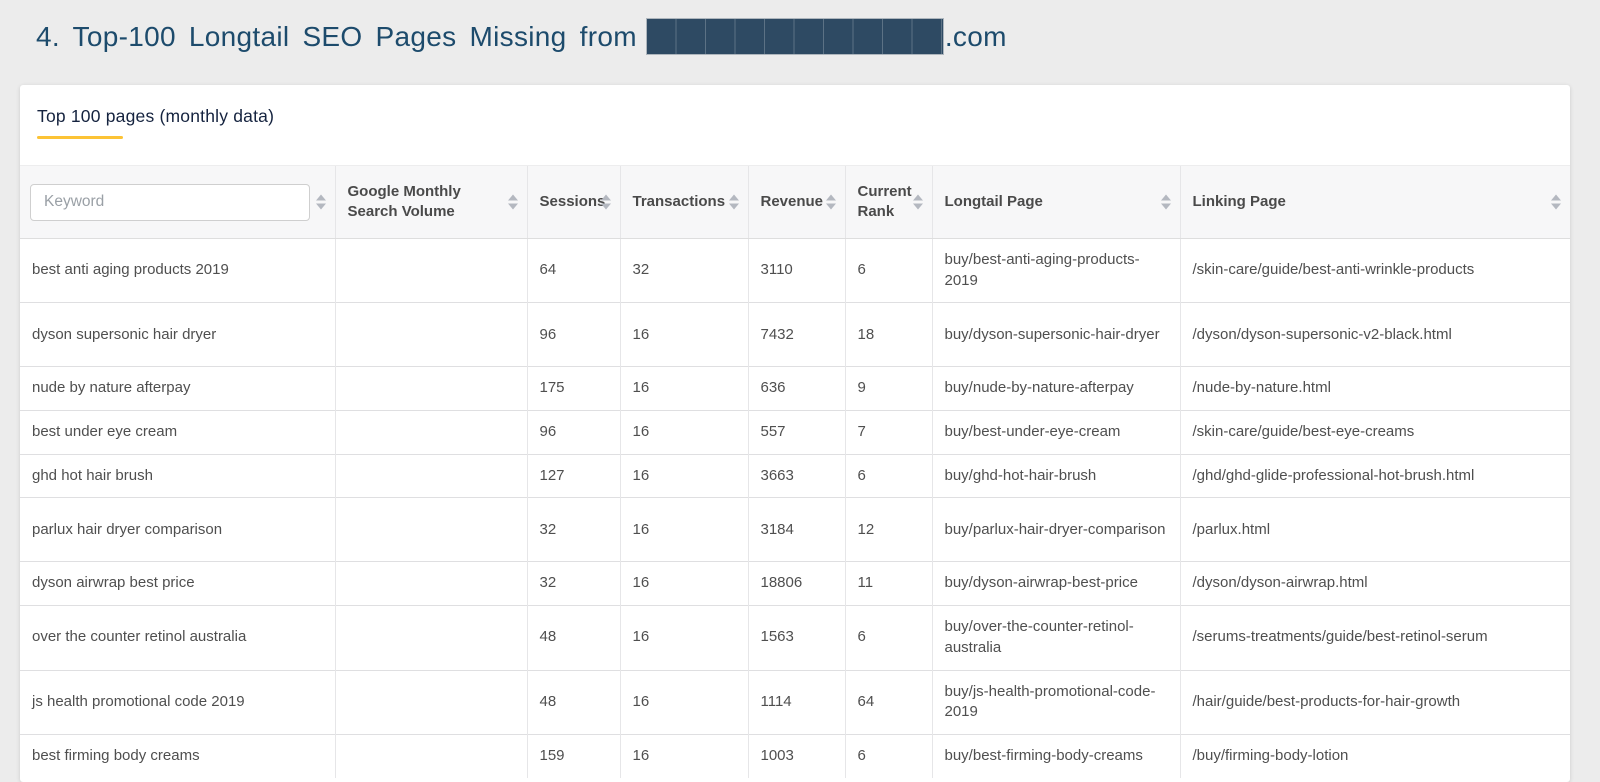 This screenshot has height=782, width=1600. What do you see at coordinates (1055, 702) in the screenshot?
I see `cell-longtail_page: buy/js-health-promotional-code-2019` at bounding box center [1055, 702].